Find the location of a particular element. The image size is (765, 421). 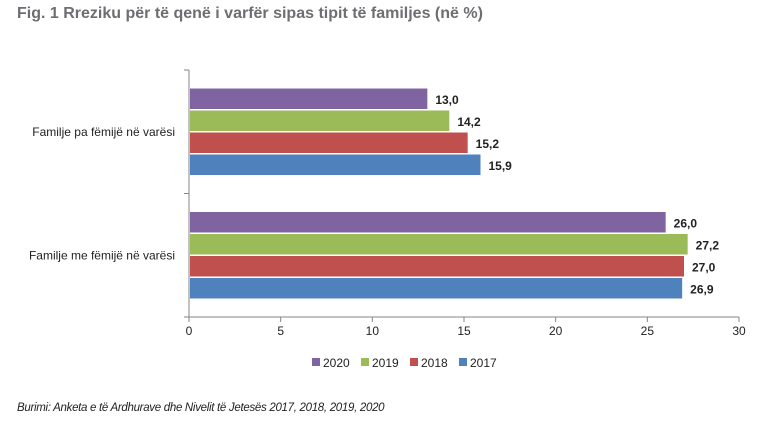

x-tick-label: 25 is located at coordinates (648, 331).